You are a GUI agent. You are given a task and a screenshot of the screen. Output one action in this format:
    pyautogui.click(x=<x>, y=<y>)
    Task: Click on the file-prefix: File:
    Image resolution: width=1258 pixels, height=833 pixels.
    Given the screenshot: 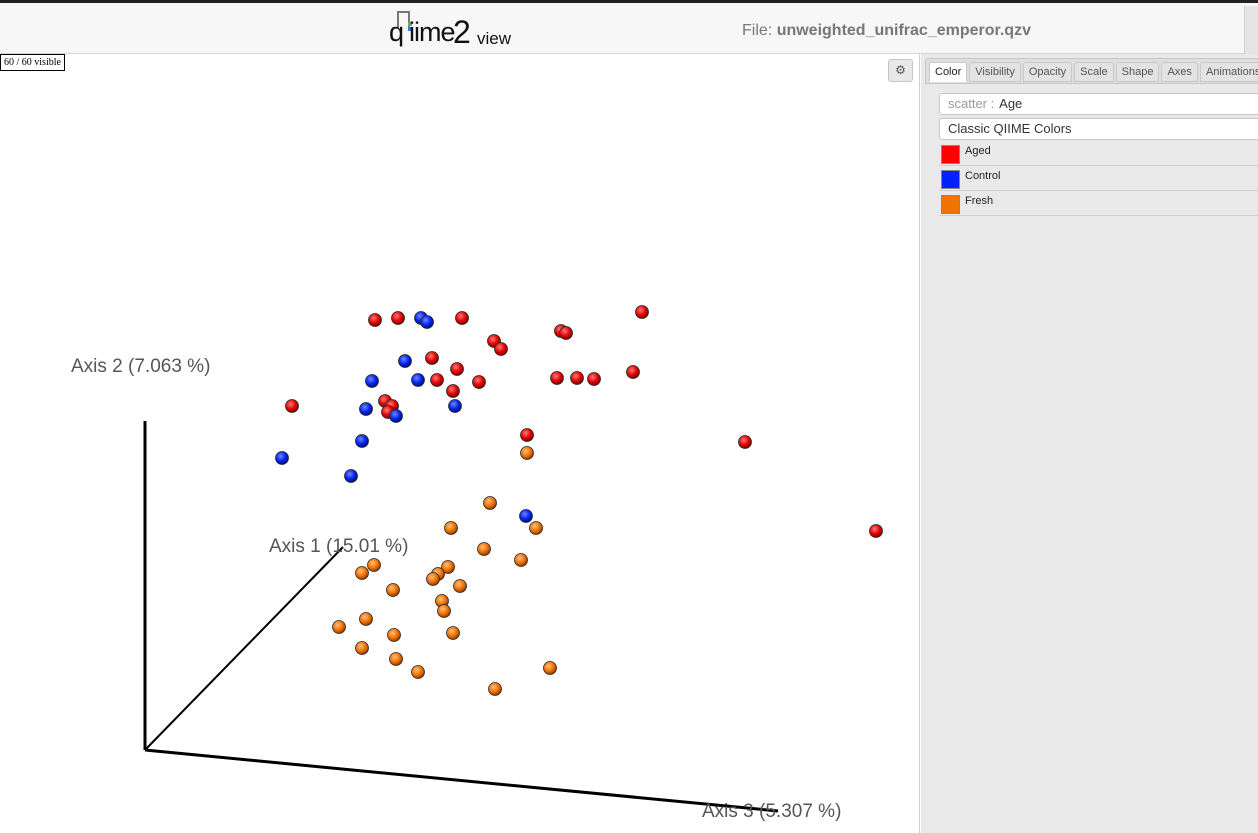 What is the action you would take?
    pyautogui.click(x=757, y=30)
    